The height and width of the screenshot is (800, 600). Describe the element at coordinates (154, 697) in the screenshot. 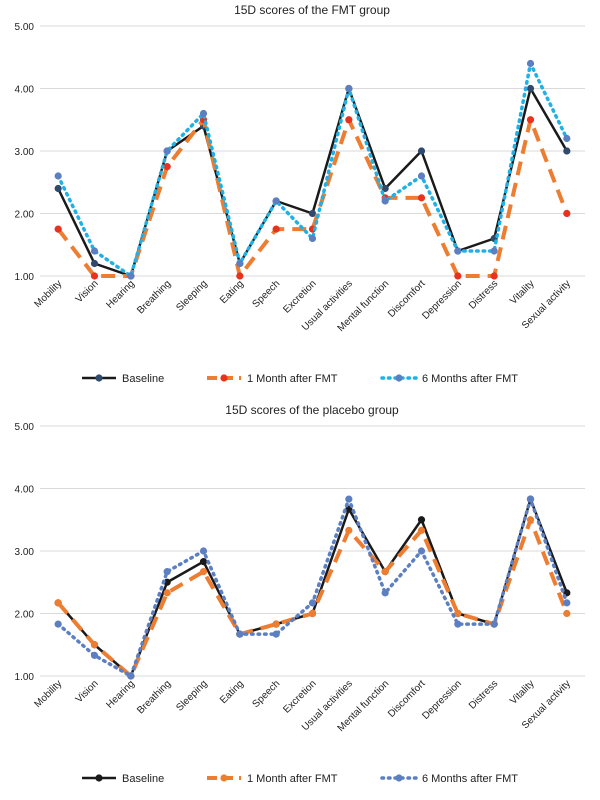

I see `placebo-x-tick-label: Breathing` at that location.